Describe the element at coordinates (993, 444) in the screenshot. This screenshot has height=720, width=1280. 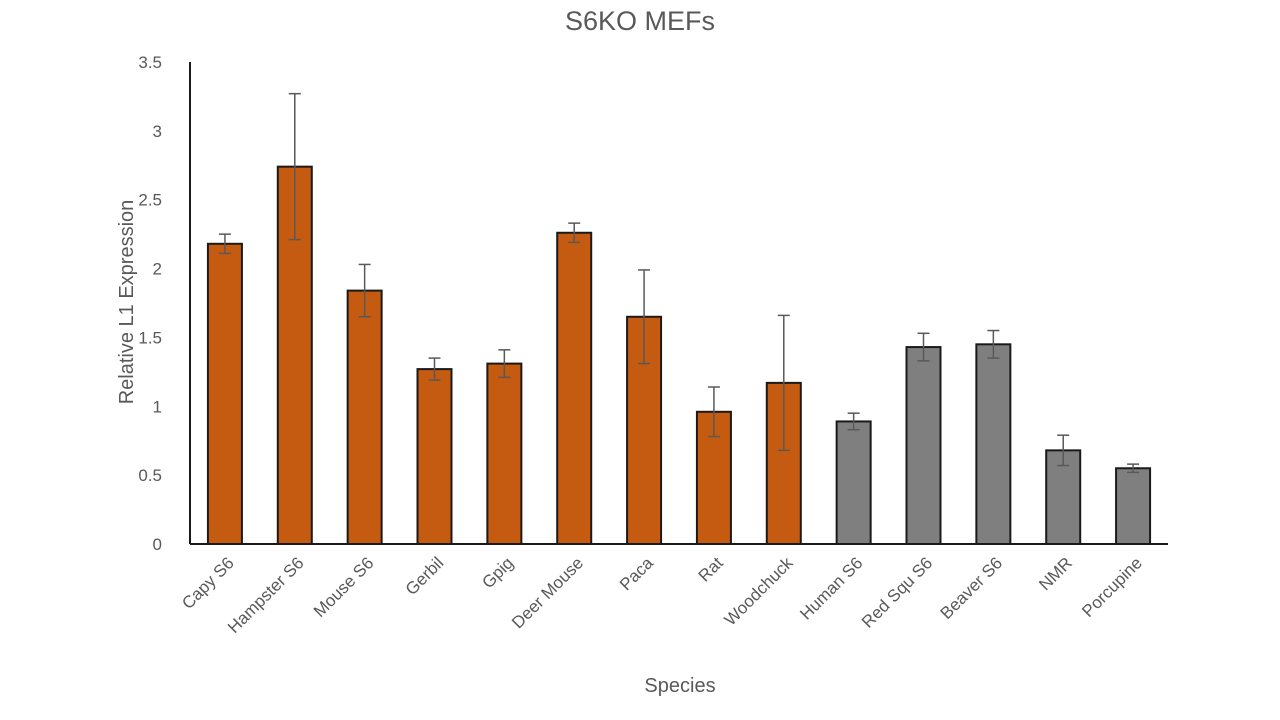
I see `bar-beaver-s6` at that location.